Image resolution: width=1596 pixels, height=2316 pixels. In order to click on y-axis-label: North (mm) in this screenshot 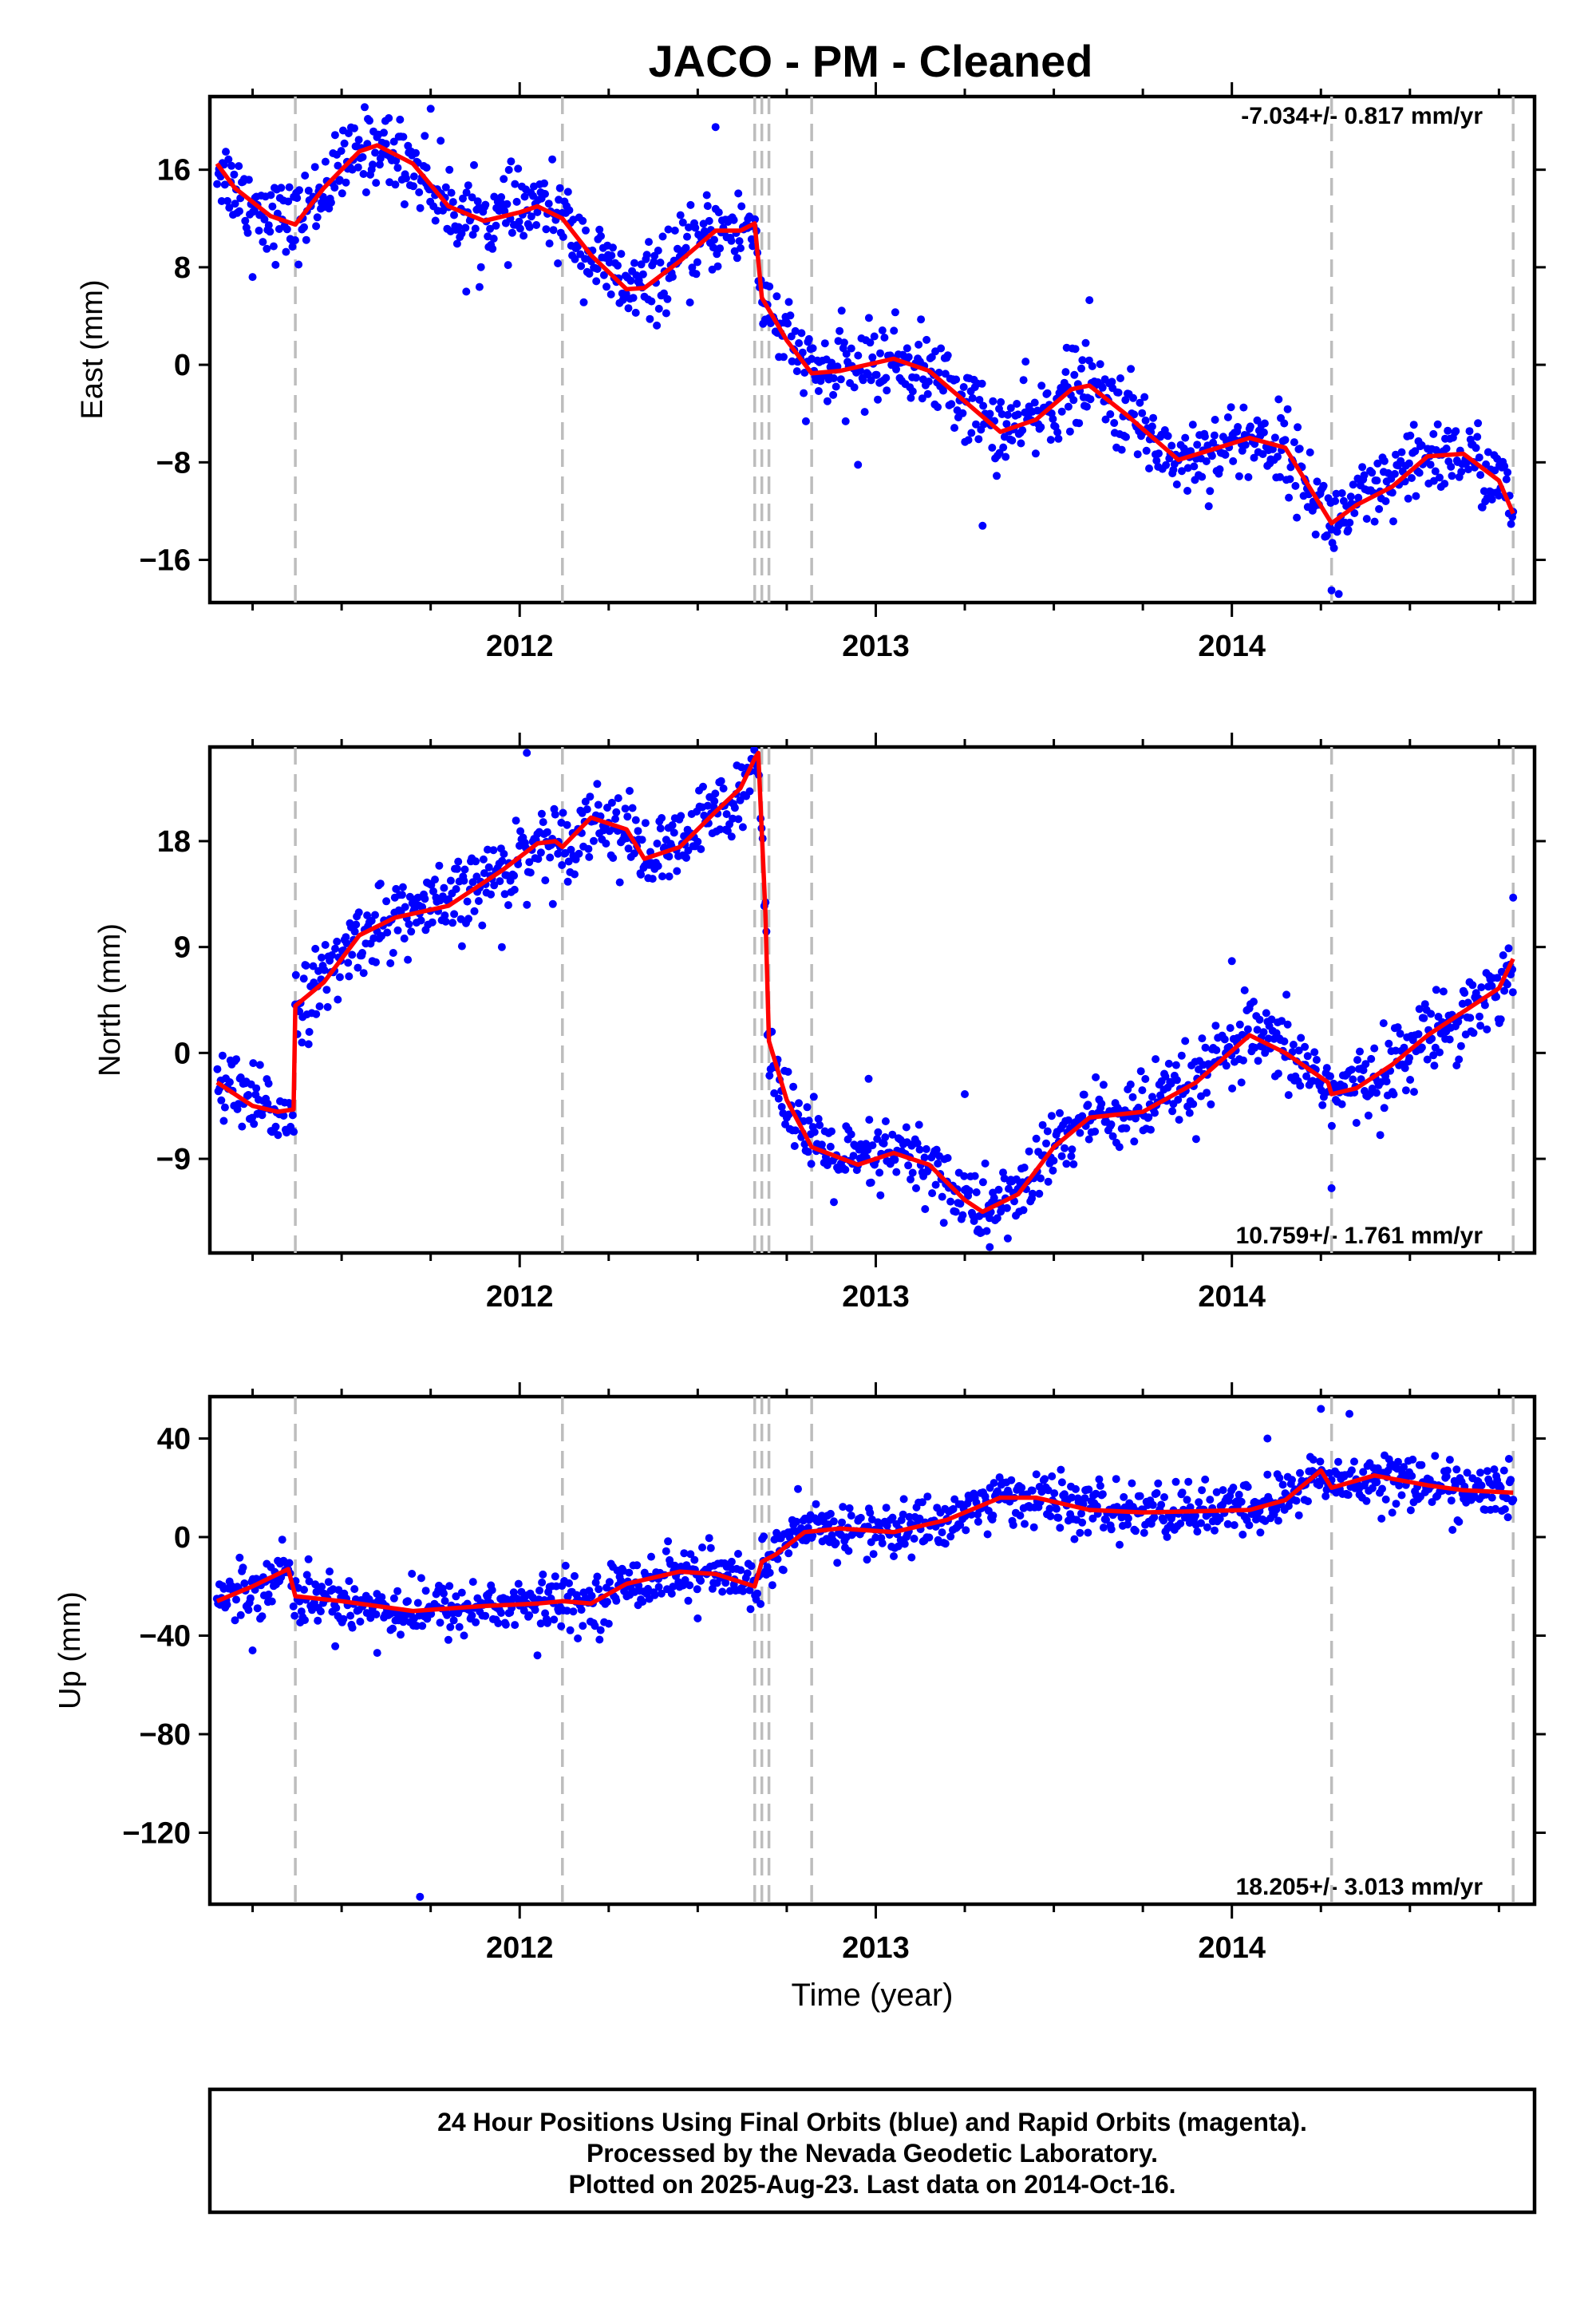, I will do `click(110, 1000)`.